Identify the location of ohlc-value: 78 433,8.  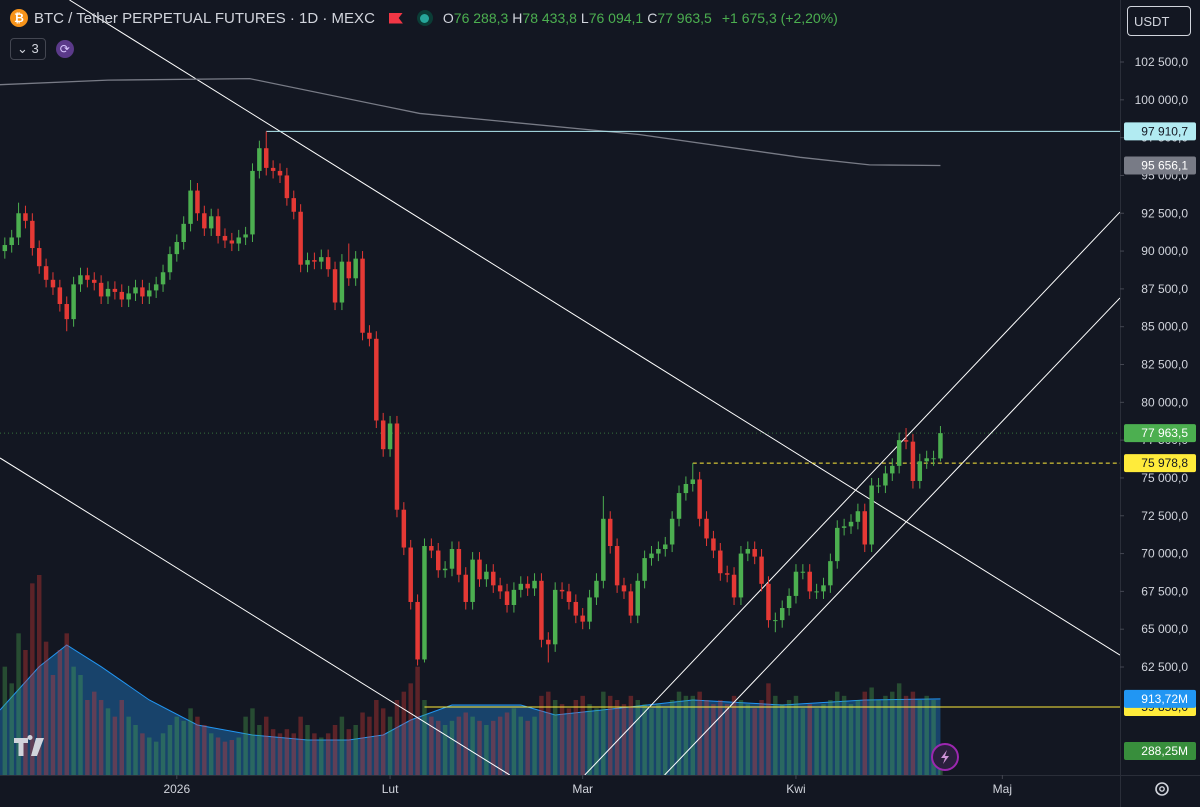
(549, 17).